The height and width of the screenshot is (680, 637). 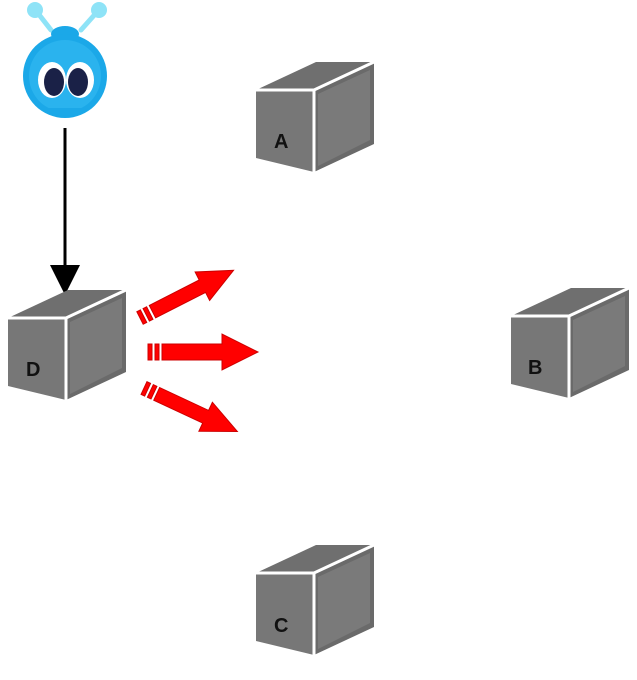 I want to click on red-arrow-down, so click(x=189, y=406).